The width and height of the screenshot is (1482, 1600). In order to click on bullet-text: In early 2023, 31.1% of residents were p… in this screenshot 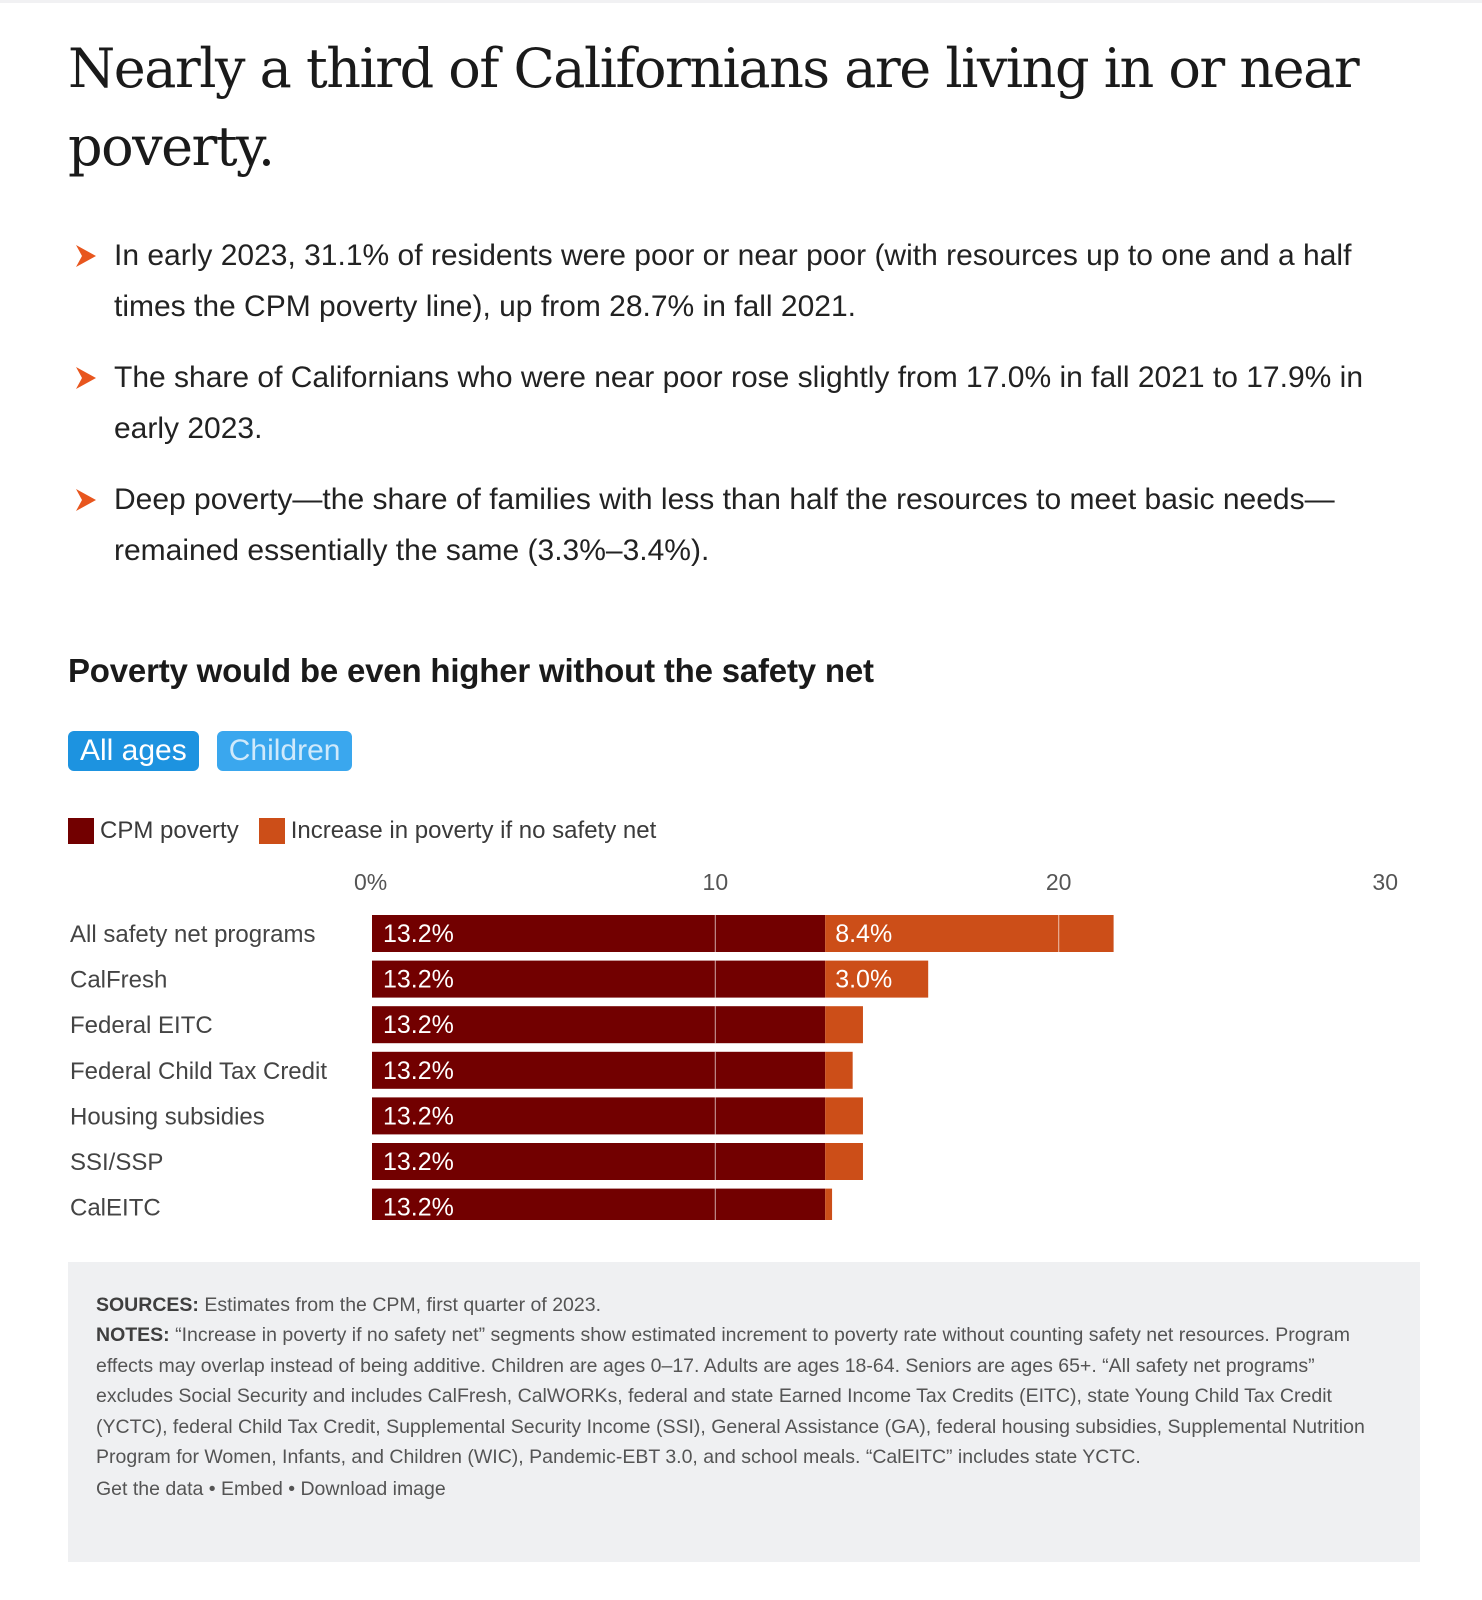, I will do `click(733, 281)`.